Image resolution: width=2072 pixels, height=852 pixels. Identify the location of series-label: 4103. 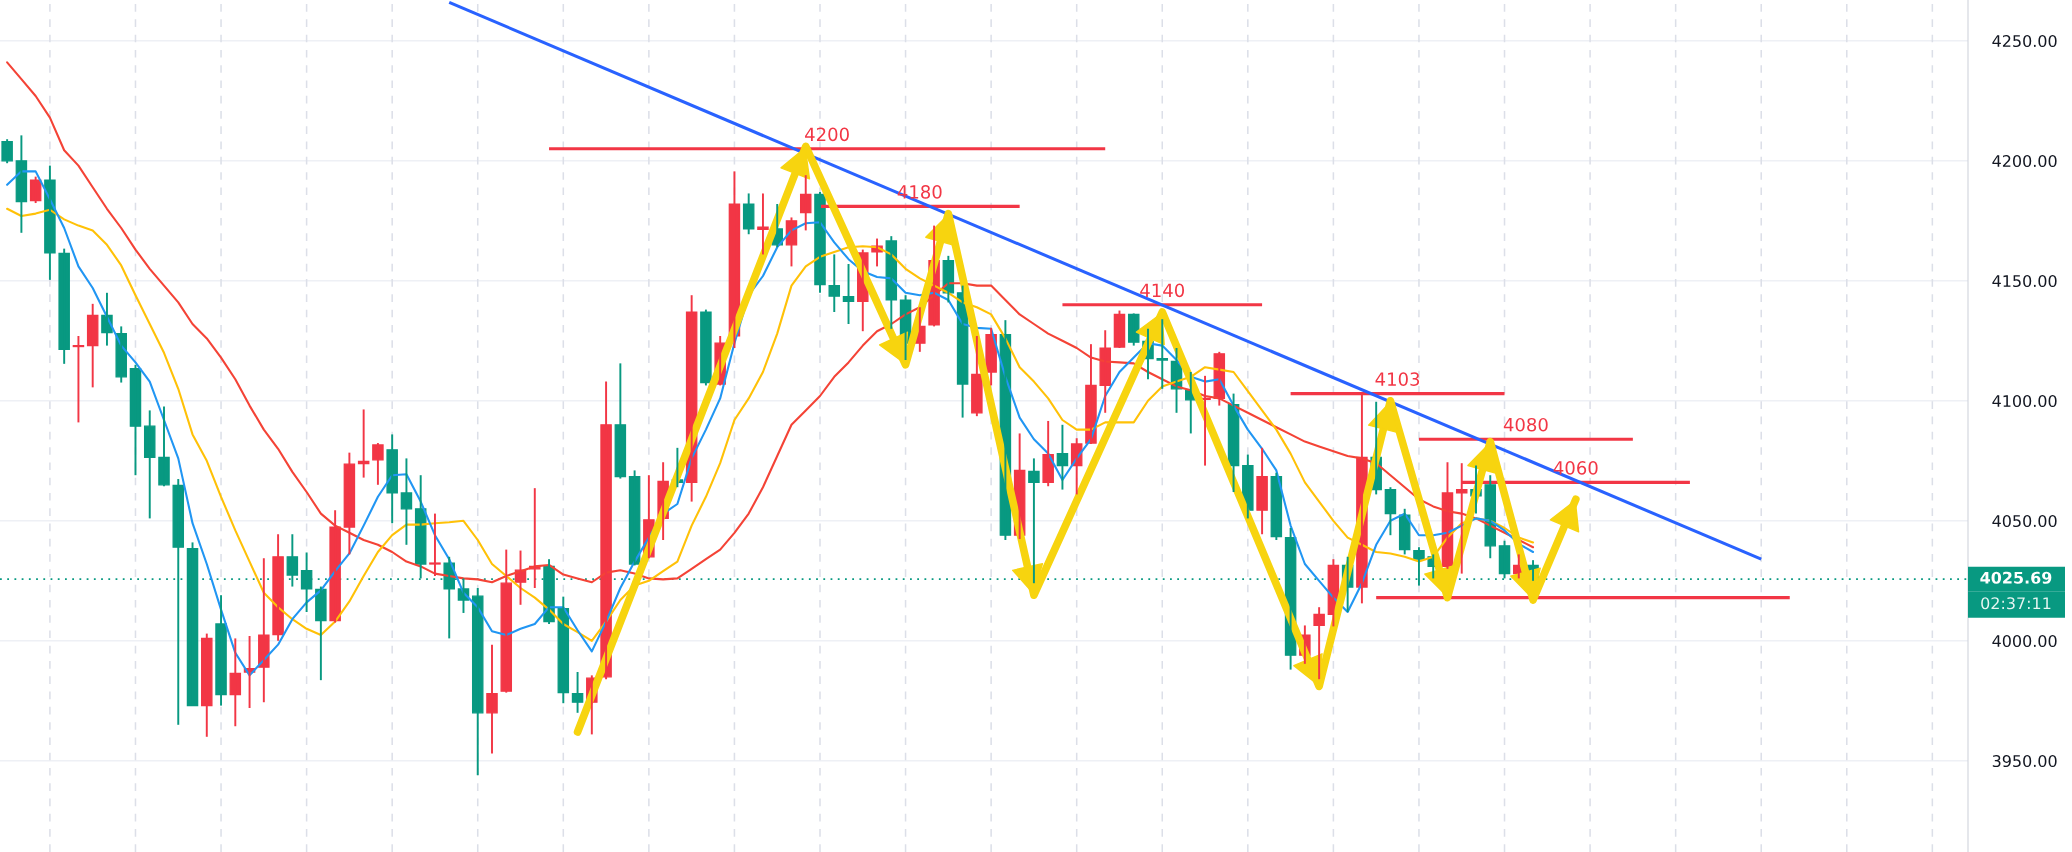
(1397, 379).